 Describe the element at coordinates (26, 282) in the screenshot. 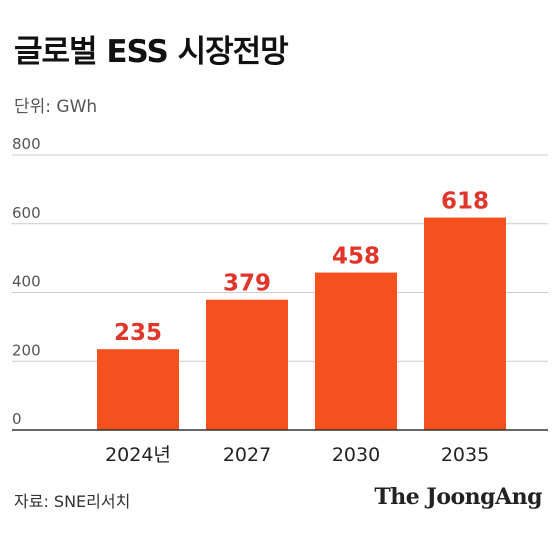

I see `y-tick-label: 400` at that location.